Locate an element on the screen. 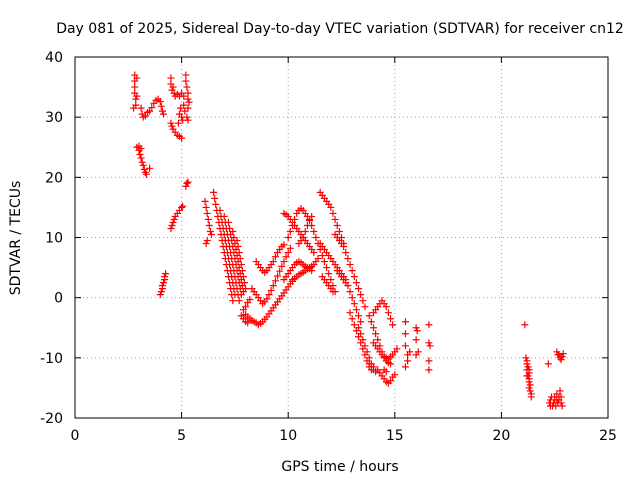  x-tick-label: 5 is located at coordinates (181, 436).